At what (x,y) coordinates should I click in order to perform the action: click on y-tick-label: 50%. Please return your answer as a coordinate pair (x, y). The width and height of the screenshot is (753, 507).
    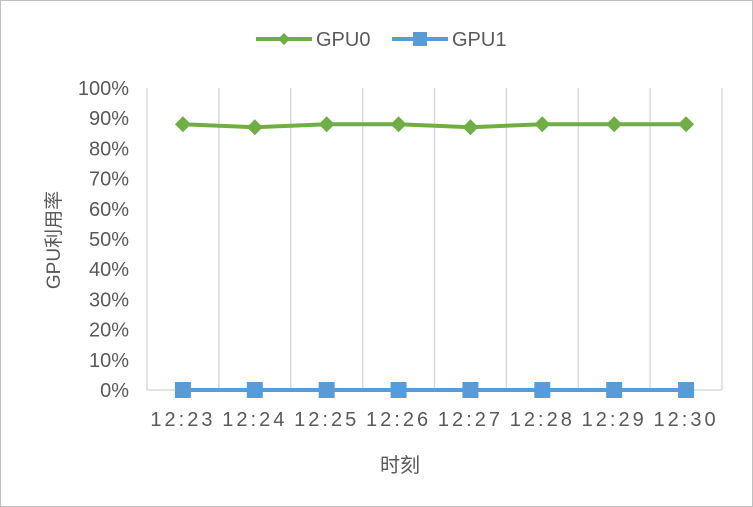
    Looking at the image, I should click on (109, 240).